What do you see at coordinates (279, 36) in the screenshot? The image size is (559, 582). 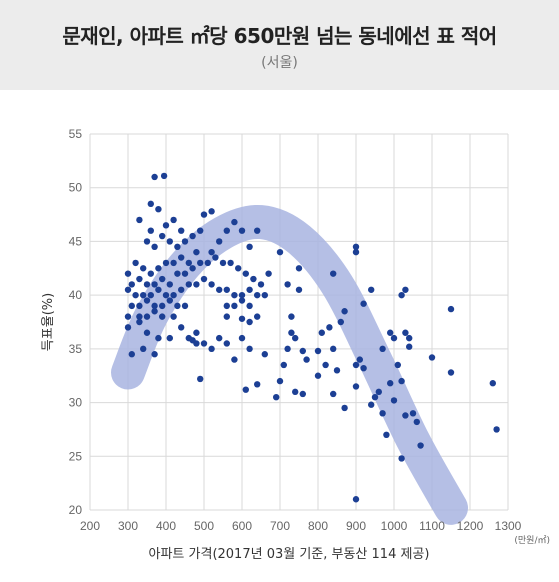 I see `page-title: 문재인, 아파트 ㎡당 650만원 넘는 동네에선 표 적어` at bounding box center [279, 36].